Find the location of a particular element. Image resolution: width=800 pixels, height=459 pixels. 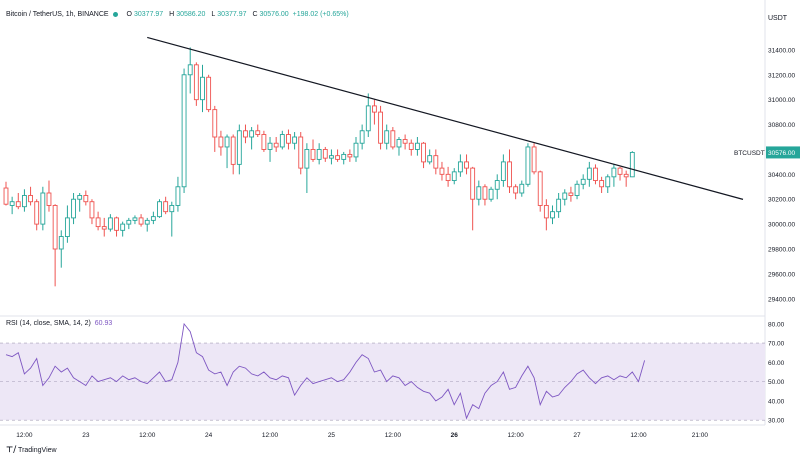

close-label: C is located at coordinates (255, 14).